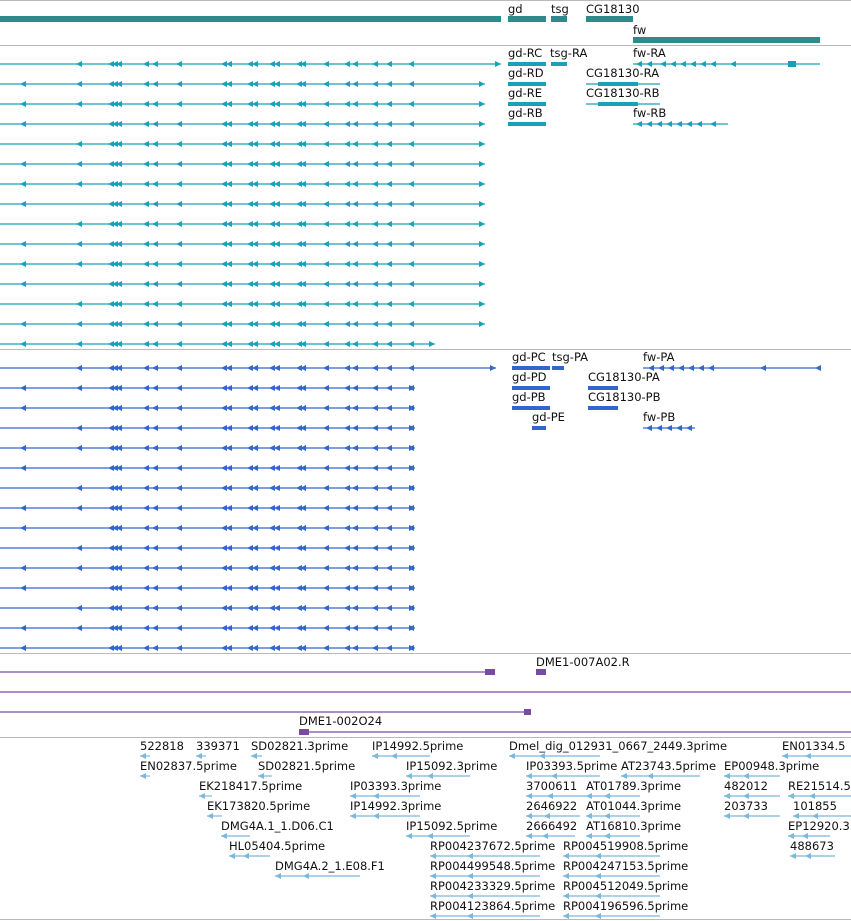 Image resolution: width=851 pixels, height=921 pixels. Describe the element at coordinates (634, 786) in the screenshot. I see `est-label: AT01789.3prime` at that location.